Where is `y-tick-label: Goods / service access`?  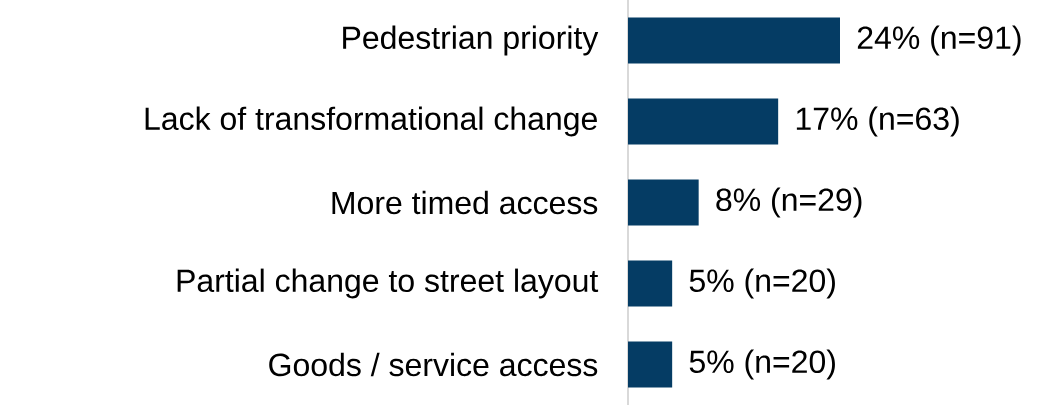
y-tick-label: Goods / service access is located at coordinates (433, 364).